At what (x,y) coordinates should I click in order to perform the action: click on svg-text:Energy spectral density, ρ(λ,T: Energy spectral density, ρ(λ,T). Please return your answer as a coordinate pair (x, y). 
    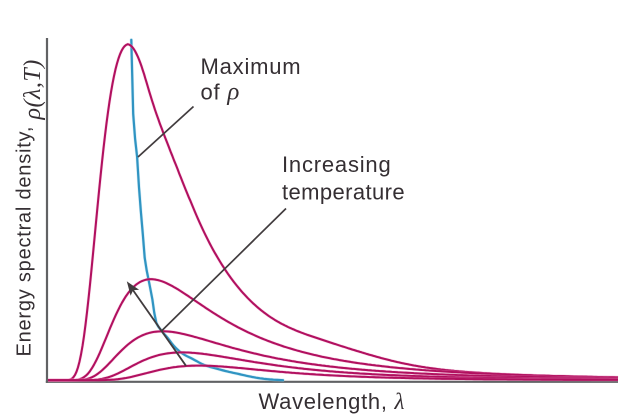
    Looking at the image, I should click on (30, 207).